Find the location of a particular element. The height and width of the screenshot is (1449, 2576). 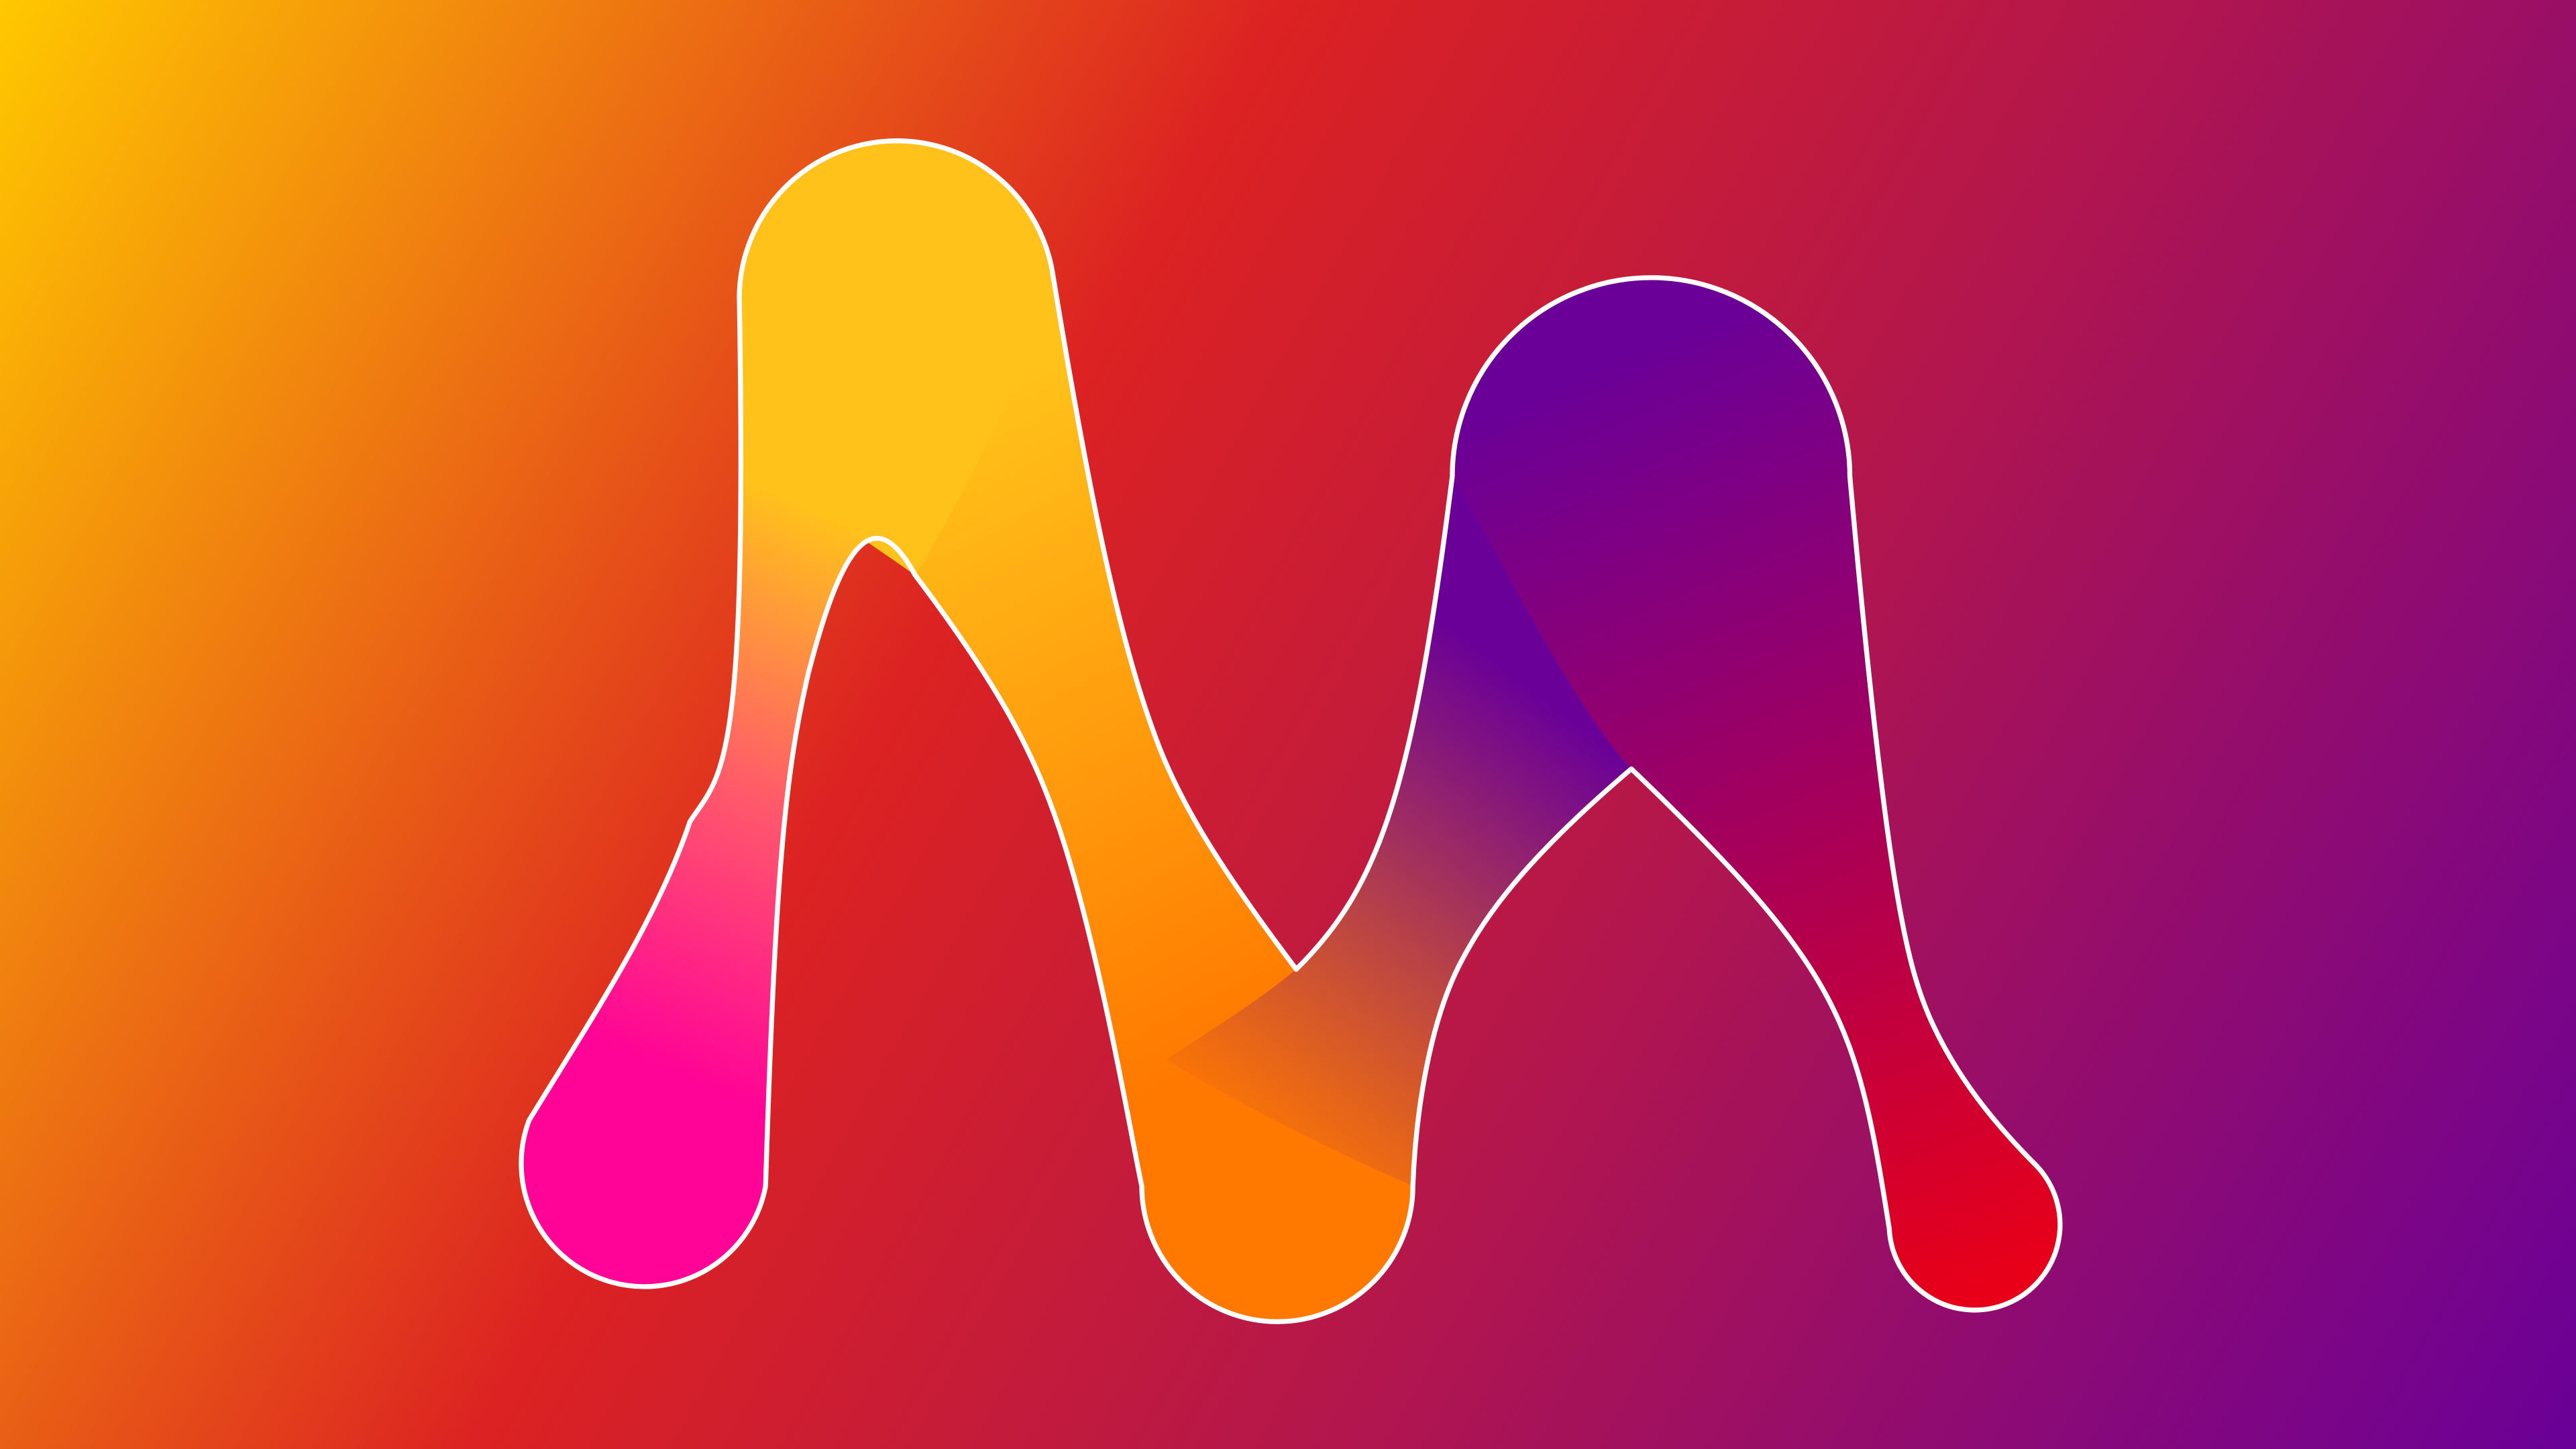

bridge-shape is located at coordinates (1398, 831).